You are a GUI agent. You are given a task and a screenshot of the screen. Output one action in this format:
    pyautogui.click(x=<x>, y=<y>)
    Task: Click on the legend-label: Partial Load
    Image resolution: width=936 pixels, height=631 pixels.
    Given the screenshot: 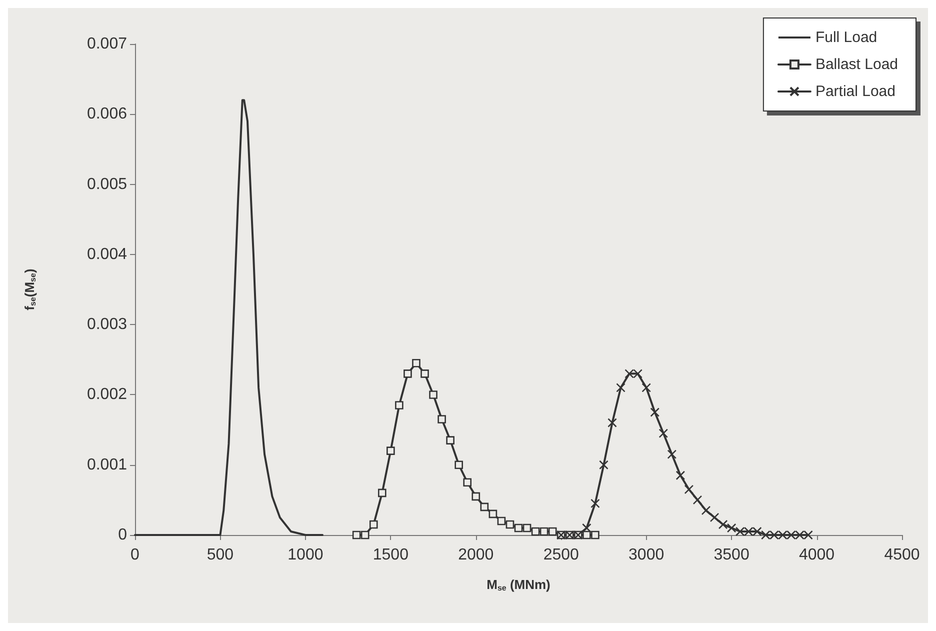 What is the action you would take?
    pyautogui.click(x=855, y=91)
    